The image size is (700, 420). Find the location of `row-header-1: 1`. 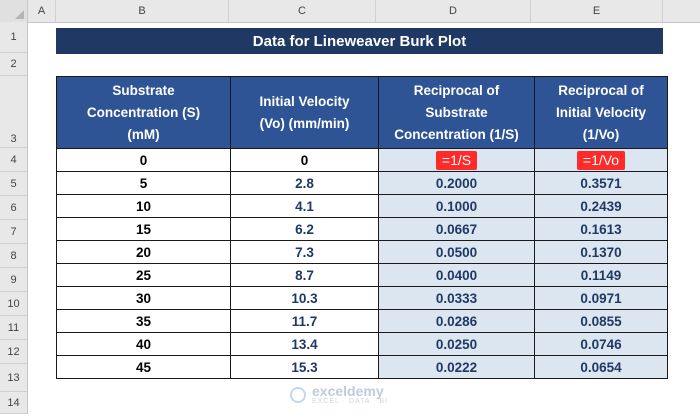

row-header-1: 1 is located at coordinates (14, 37).